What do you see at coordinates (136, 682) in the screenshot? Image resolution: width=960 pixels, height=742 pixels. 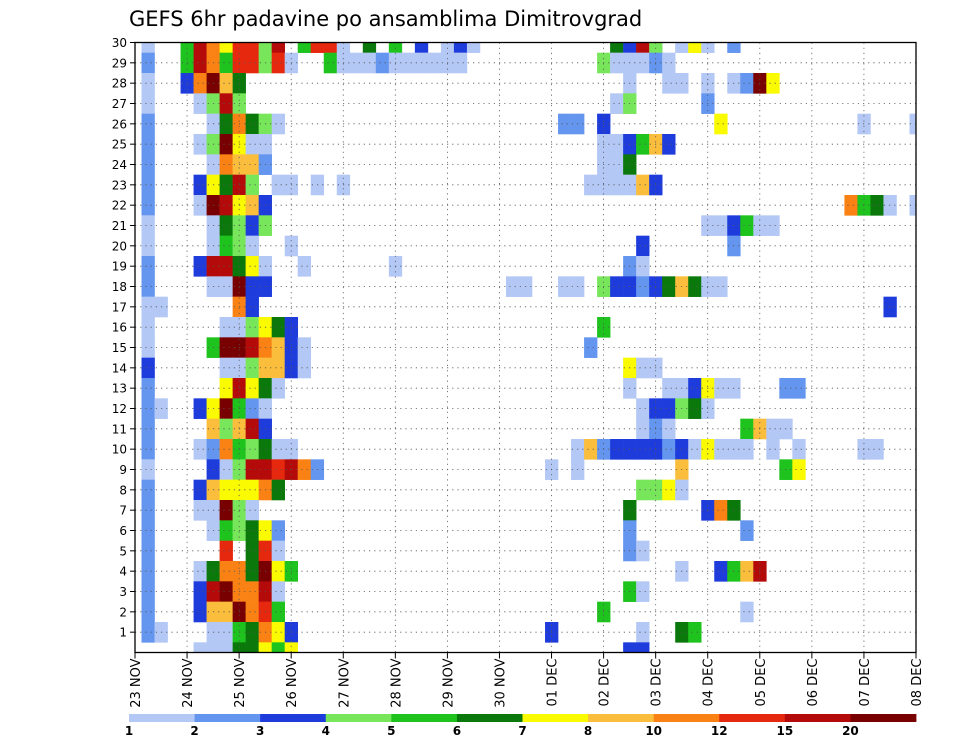 I see `x-tick-label: 23 NOV` at bounding box center [136, 682].